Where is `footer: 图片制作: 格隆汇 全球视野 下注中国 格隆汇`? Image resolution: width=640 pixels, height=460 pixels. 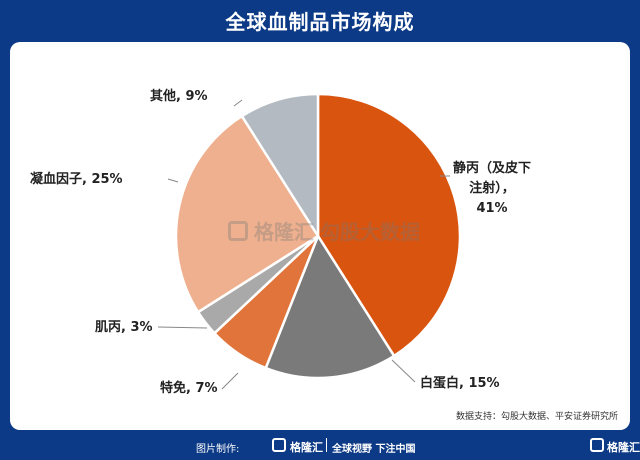
footer: 图片制作: 格隆汇 全球视野 下注中国 格隆汇 is located at coordinates (320, 446).